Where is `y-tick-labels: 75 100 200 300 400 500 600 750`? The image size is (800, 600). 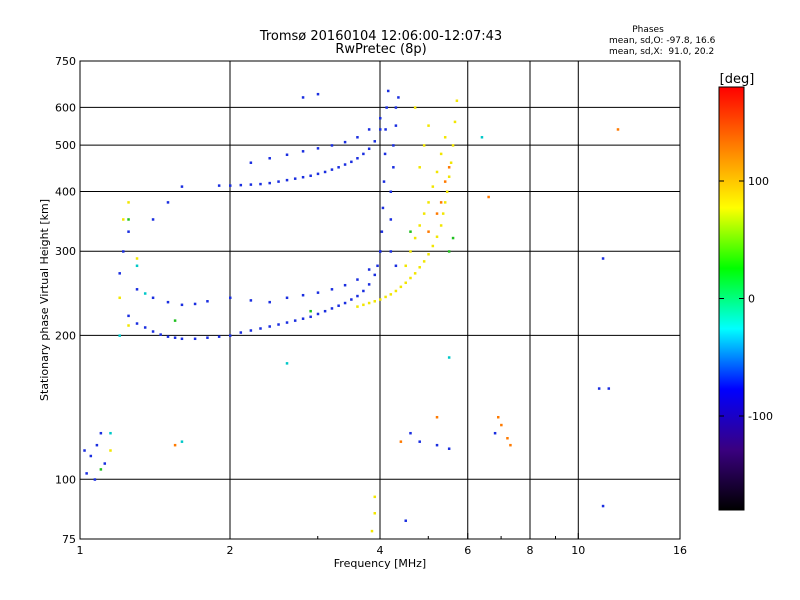
y-tick-labels: 75 100 200 300 400 500 600 750 is located at coordinates (65, 300).